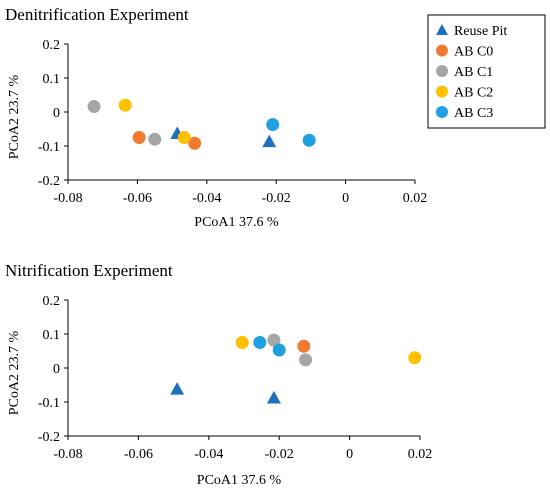  I want to click on panel-title: Denitrification Experiment, so click(97, 14).